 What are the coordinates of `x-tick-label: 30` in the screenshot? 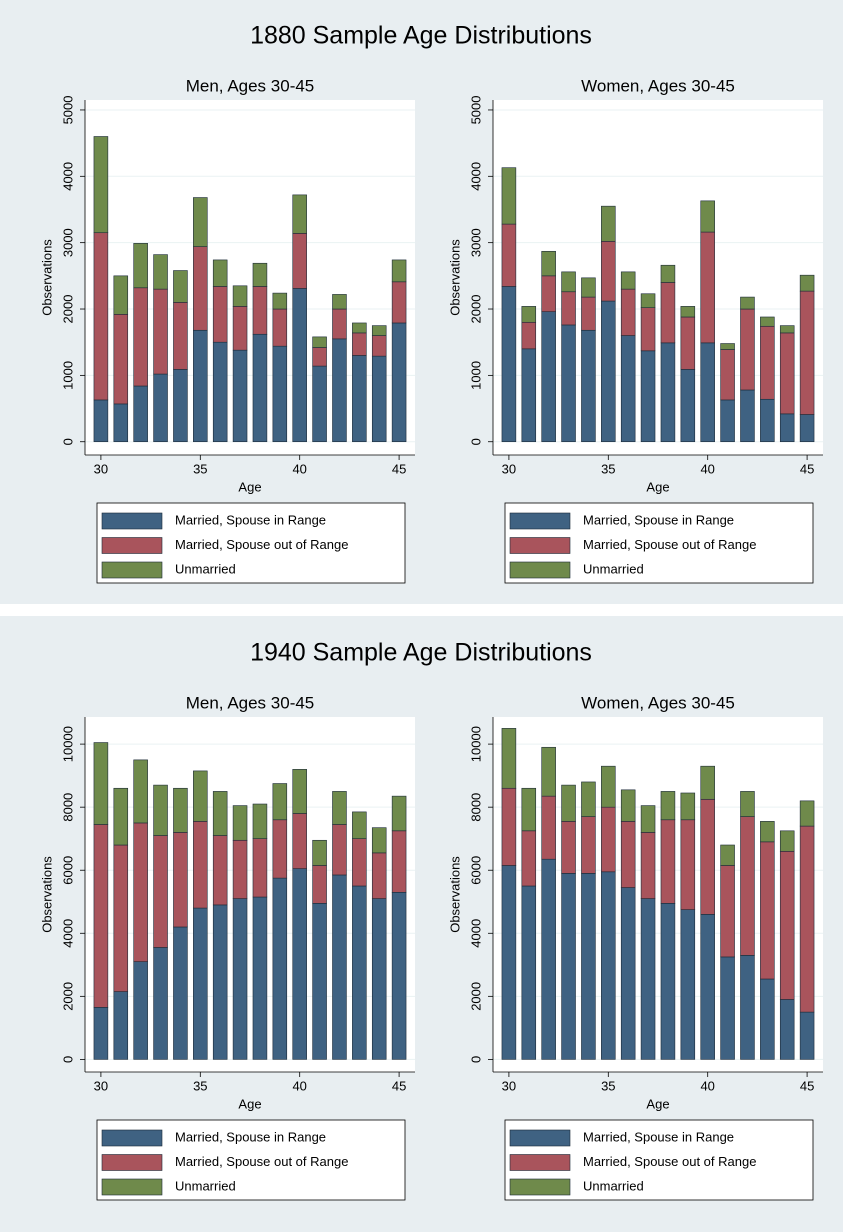 It's located at (101, 468).